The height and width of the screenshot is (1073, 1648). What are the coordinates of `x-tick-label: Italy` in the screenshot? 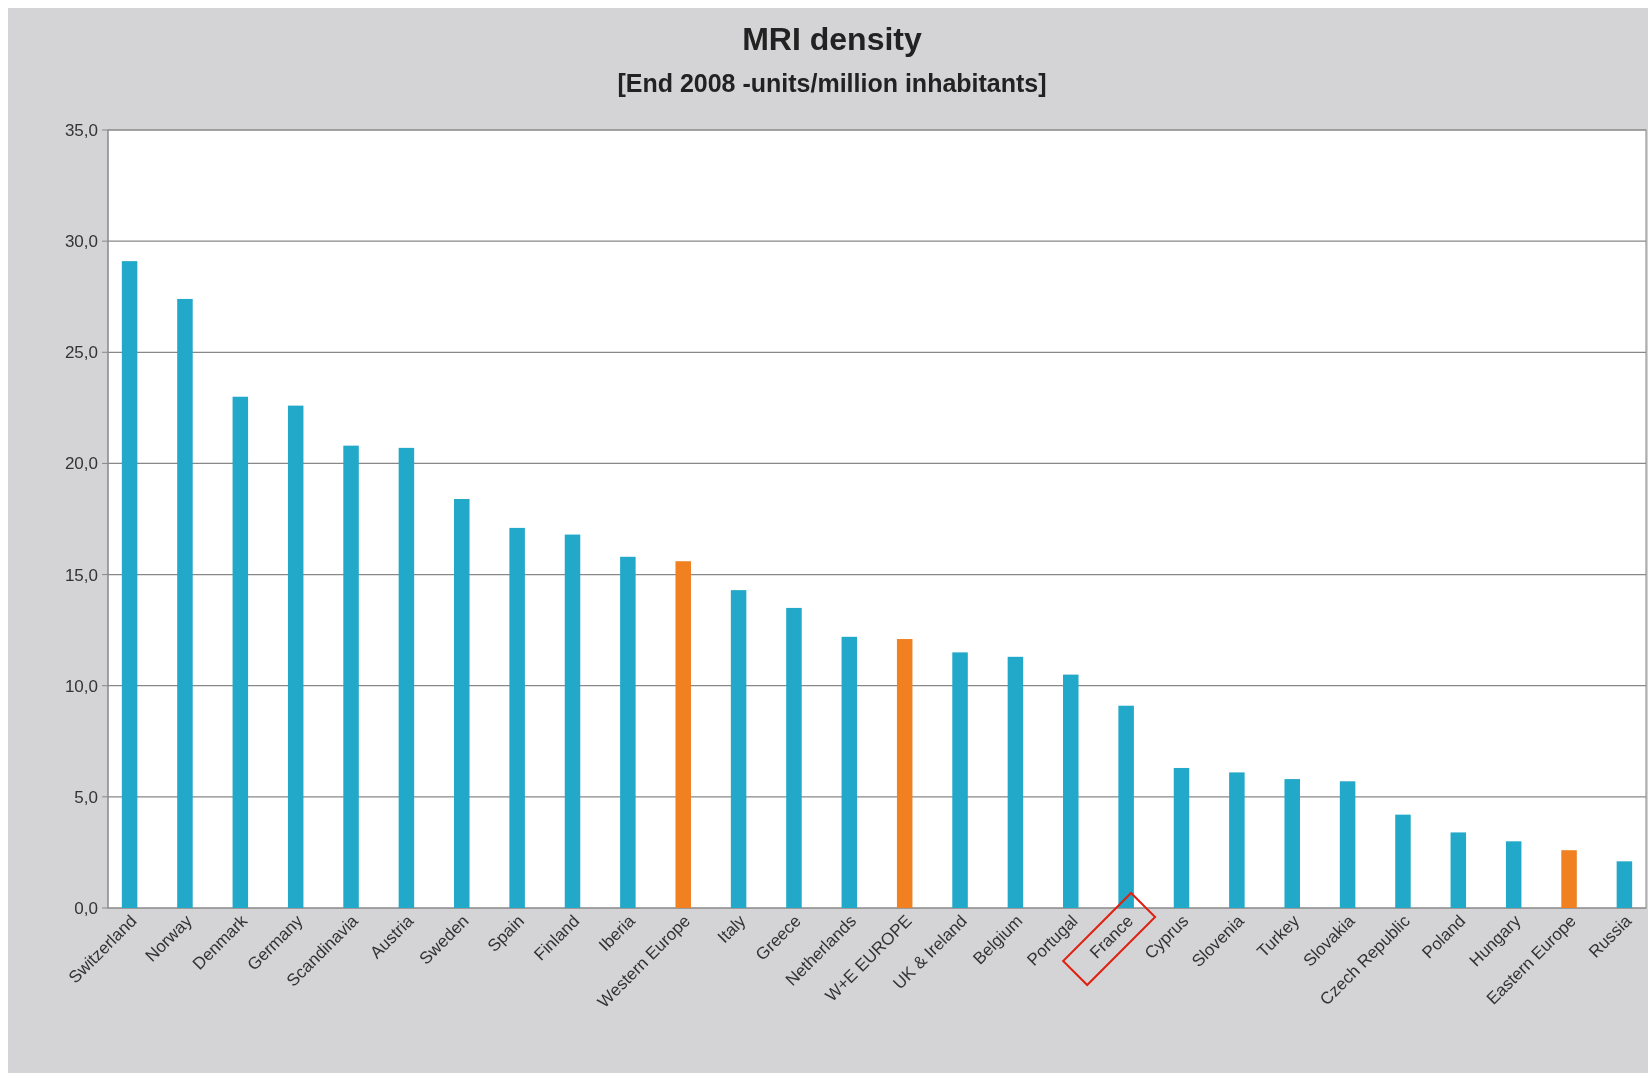 It's located at (731, 929).